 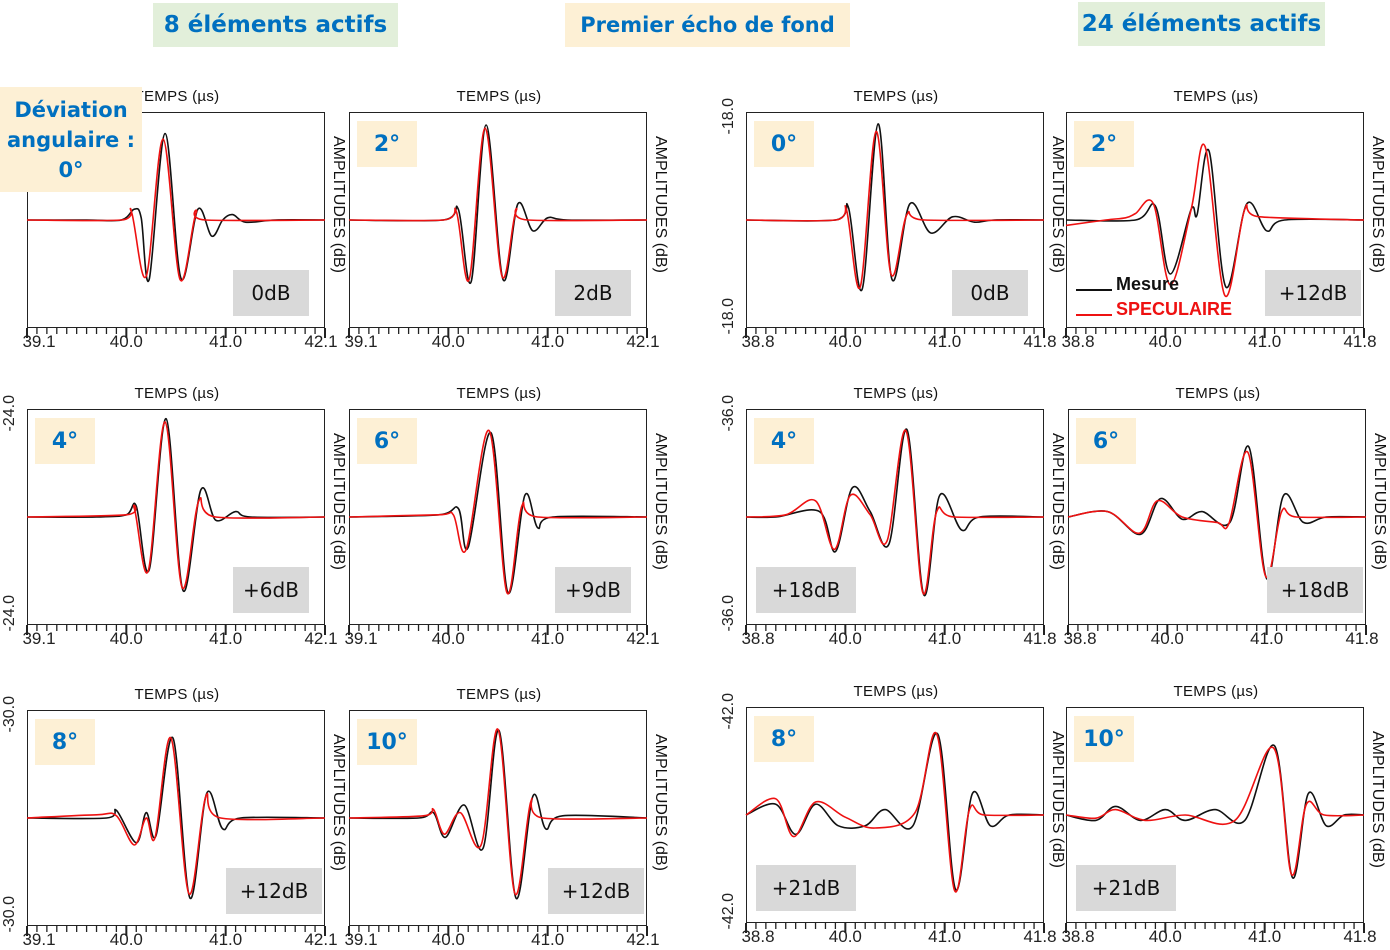 What do you see at coordinates (1094, 315) in the screenshot?
I see `legend-swatch-speculaire` at bounding box center [1094, 315].